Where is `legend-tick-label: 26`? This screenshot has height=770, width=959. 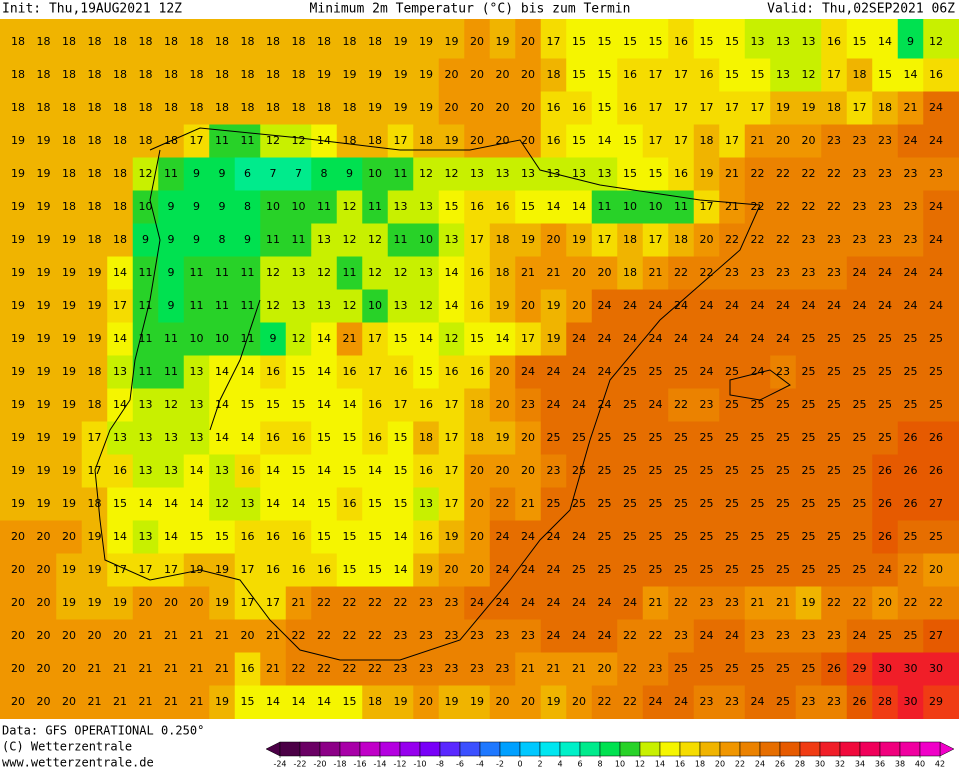
legend-tick-label: 26 is located at coordinates (780, 764).